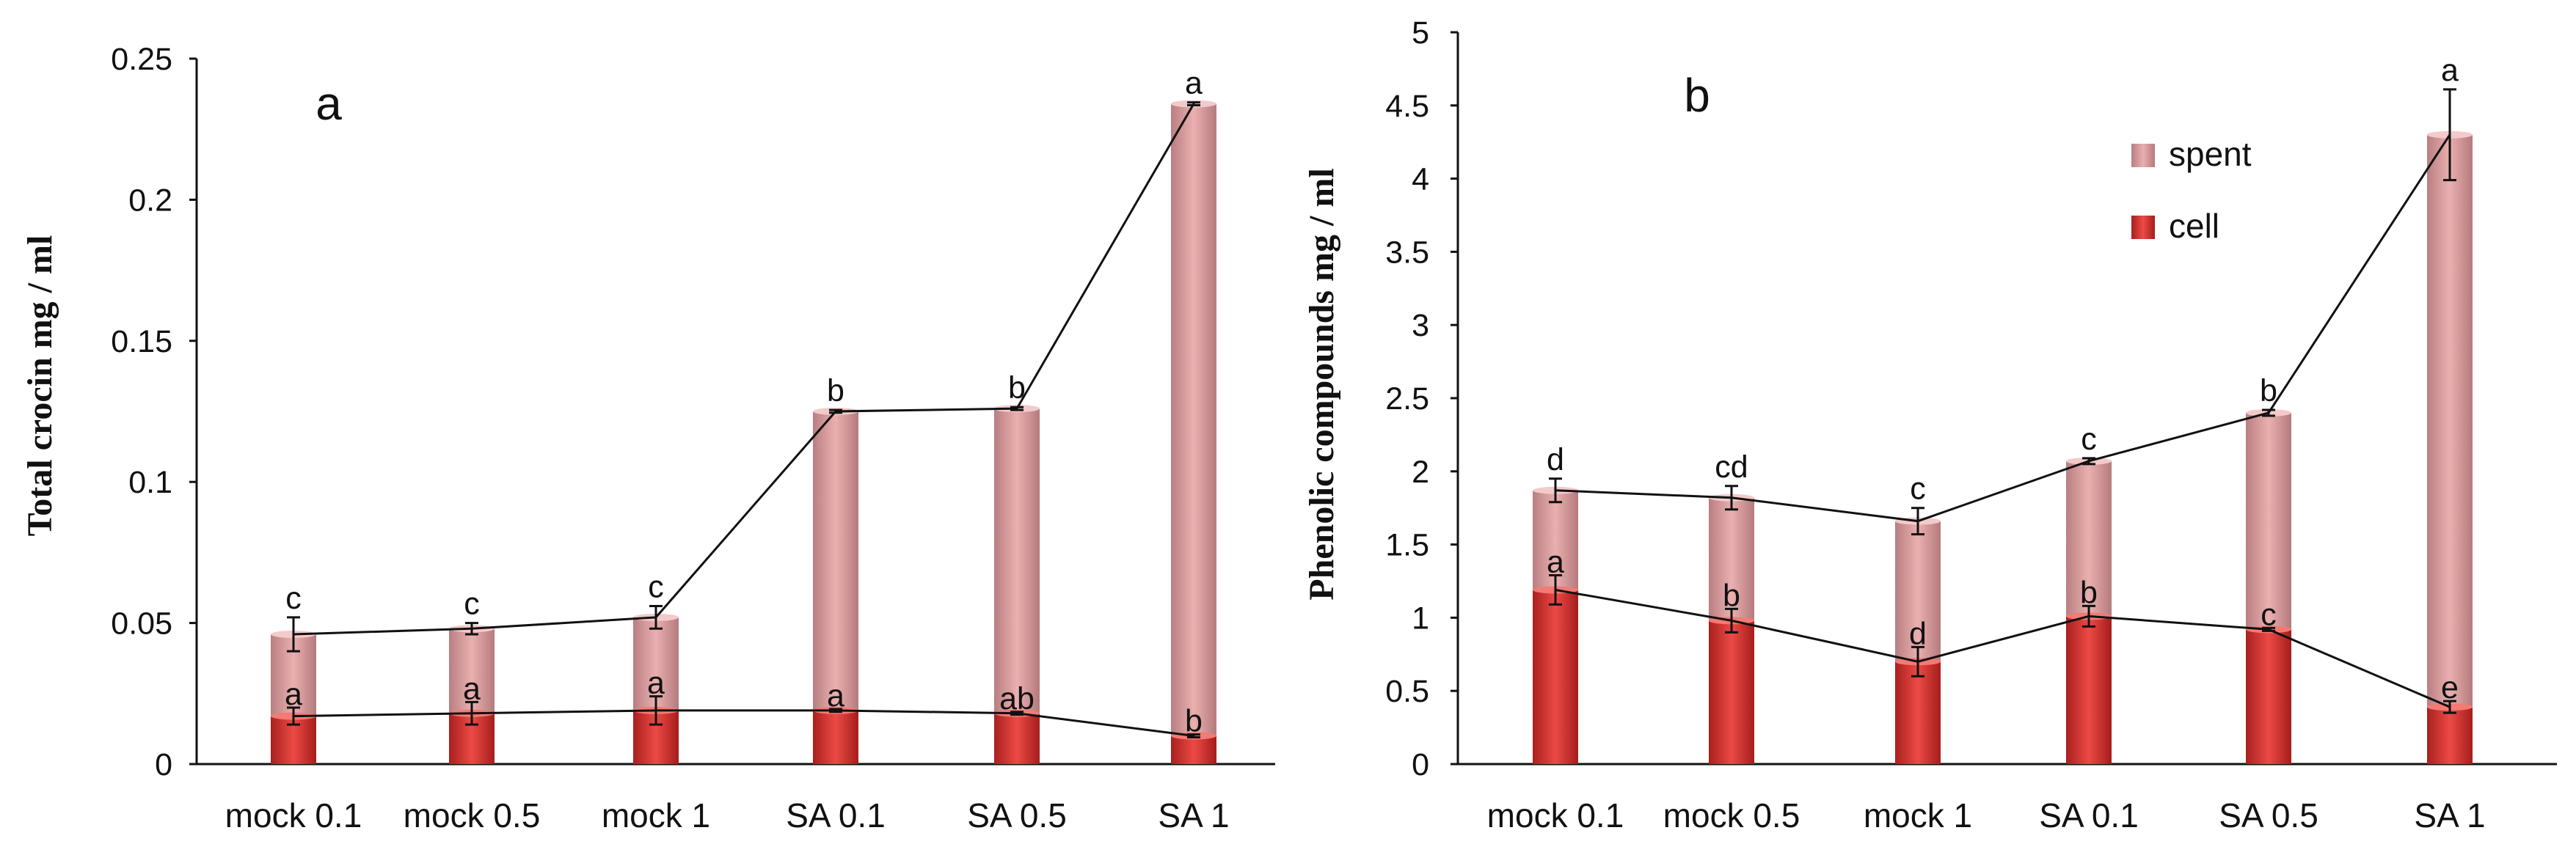 Image resolution: width=2576 pixels, height=866 pixels. I want to click on chart-b-sig-letter-spent: a, so click(2450, 70).